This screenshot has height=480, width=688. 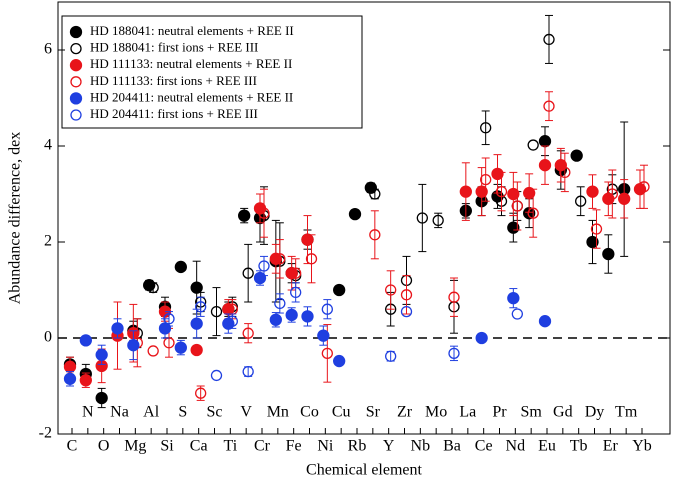 I want to click on x-tick-label: Tm, so click(x=626, y=412).